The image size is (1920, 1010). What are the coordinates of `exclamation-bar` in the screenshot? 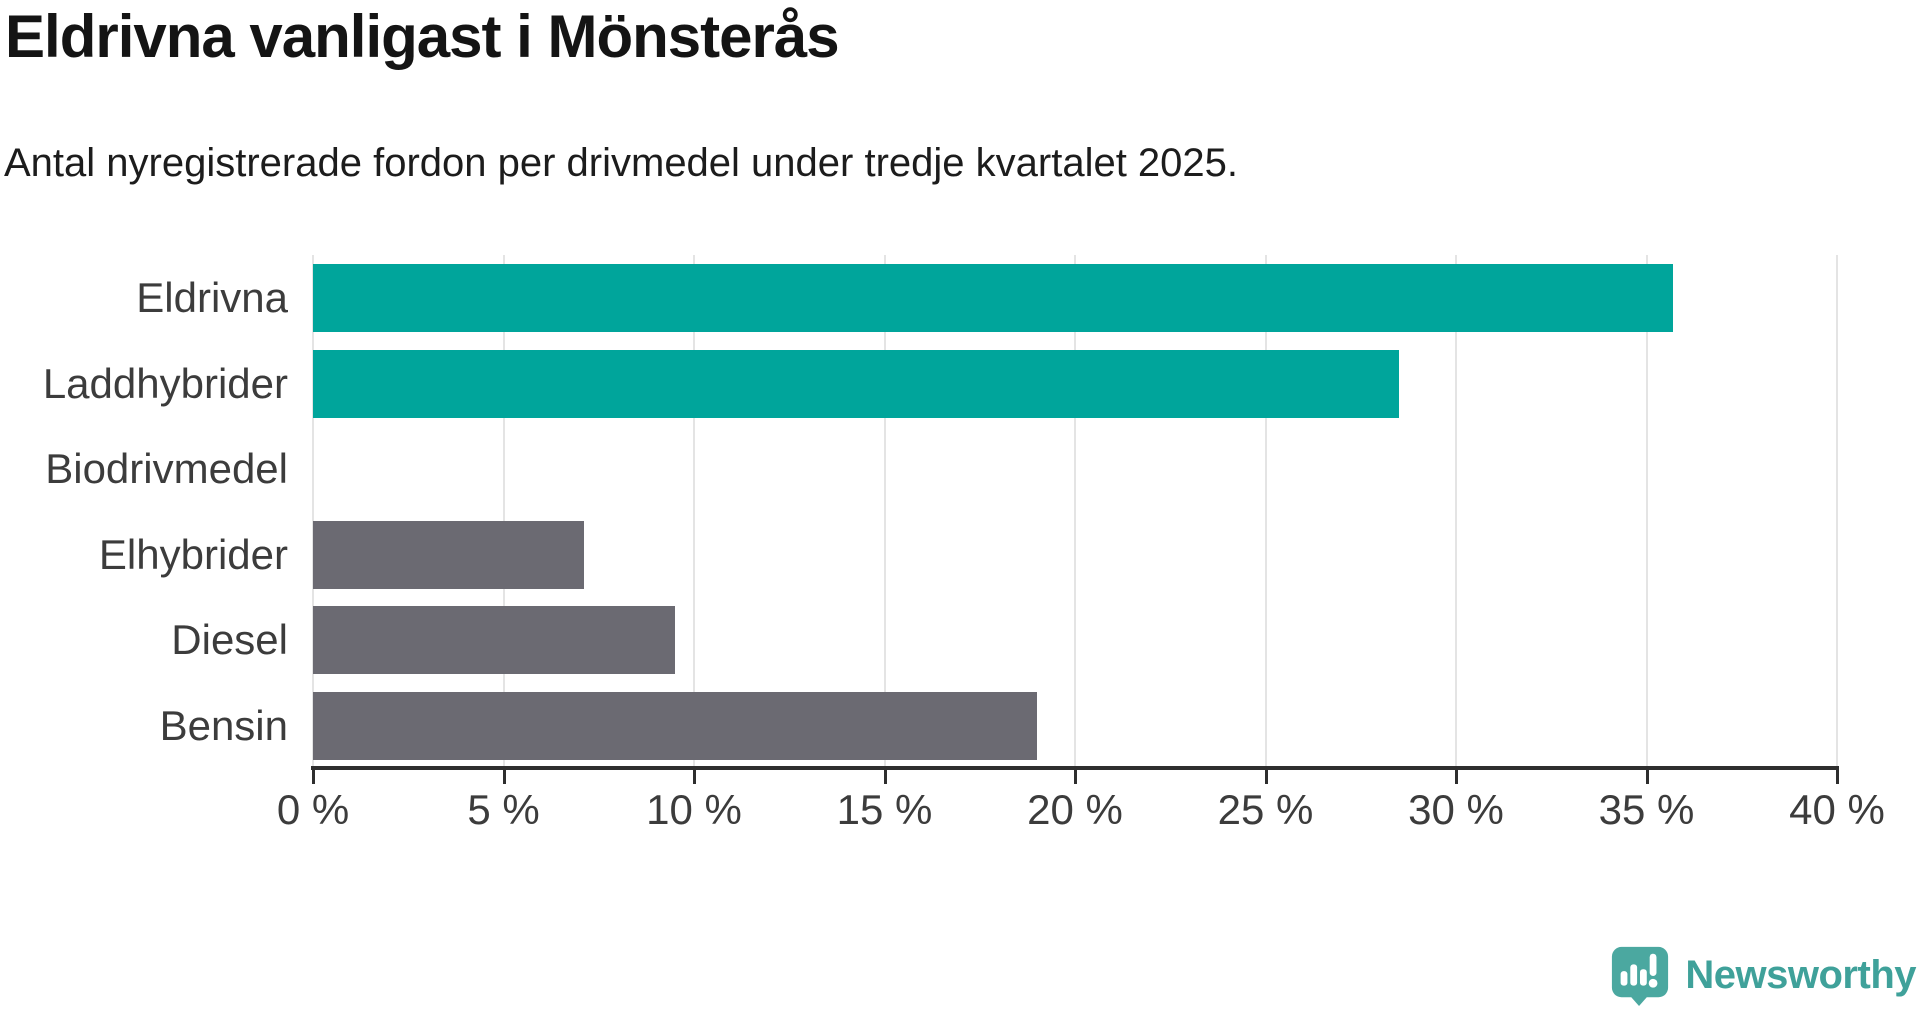 It's located at (1653, 964).